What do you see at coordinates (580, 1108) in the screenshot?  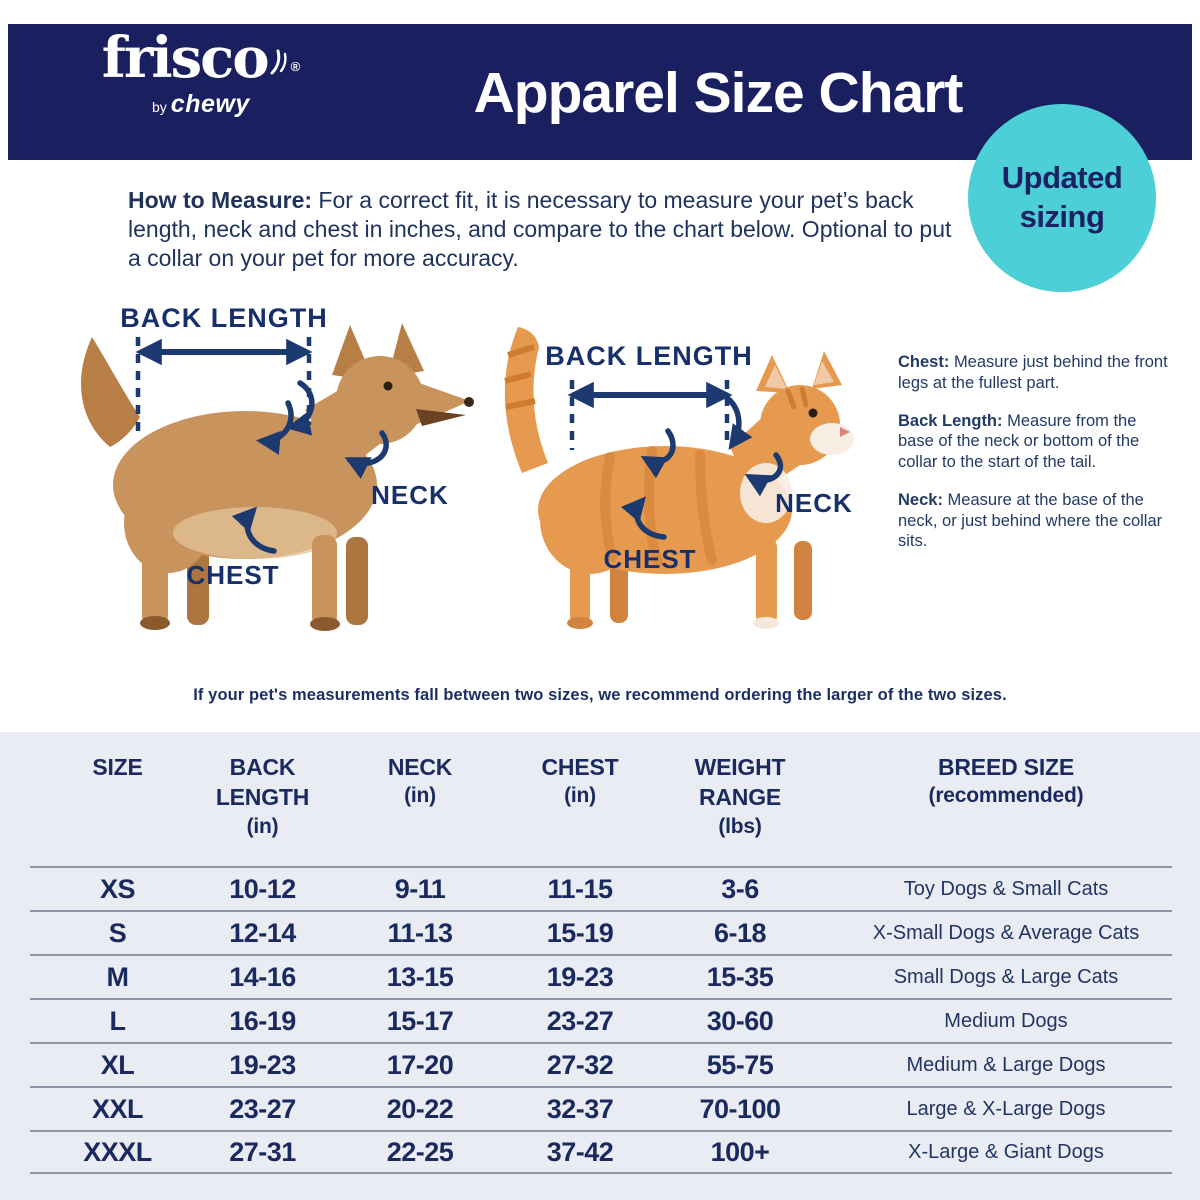 I see `cell-chest: 32-37` at bounding box center [580, 1108].